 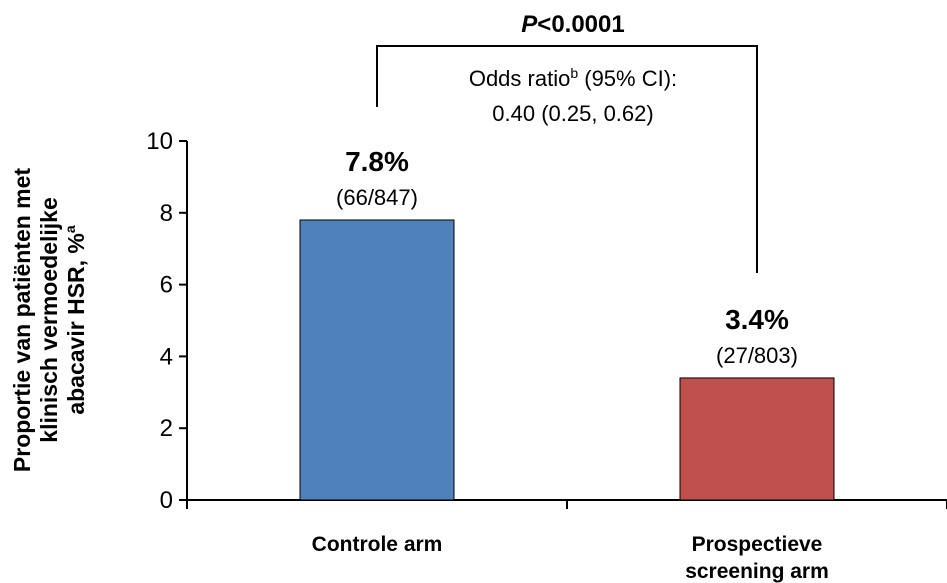 What do you see at coordinates (580, 24) in the screenshot?
I see `p-value-rest: <0.0001` at bounding box center [580, 24].